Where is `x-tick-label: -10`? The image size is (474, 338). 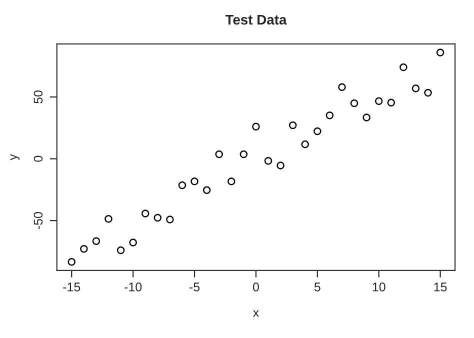 x-tick-label: -10 is located at coordinates (133, 287).